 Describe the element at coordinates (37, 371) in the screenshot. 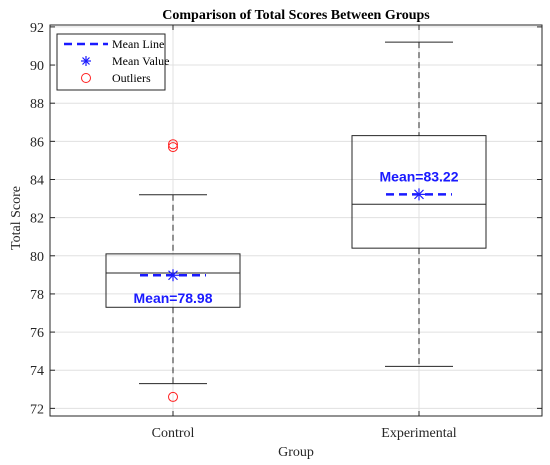

I see `y-tick-label: 74` at that location.